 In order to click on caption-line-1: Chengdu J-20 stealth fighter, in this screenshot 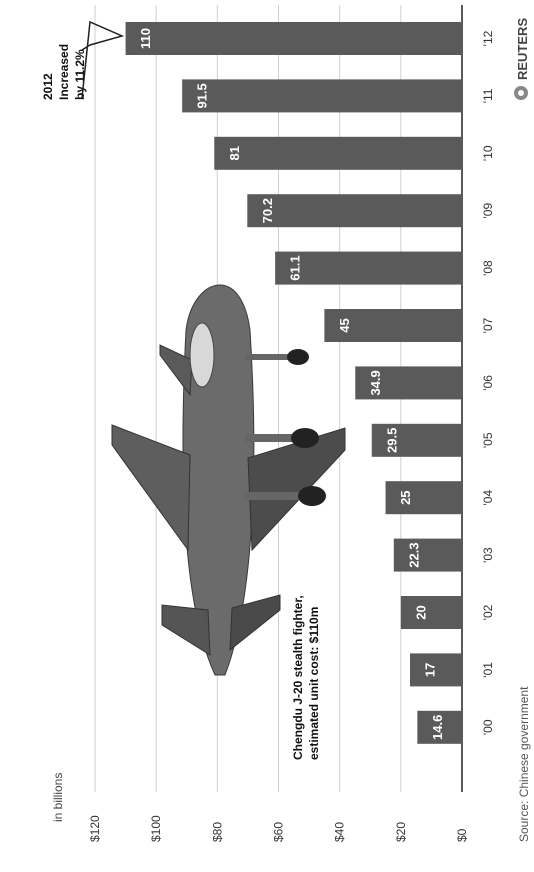, I will do `click(298, 677)`.